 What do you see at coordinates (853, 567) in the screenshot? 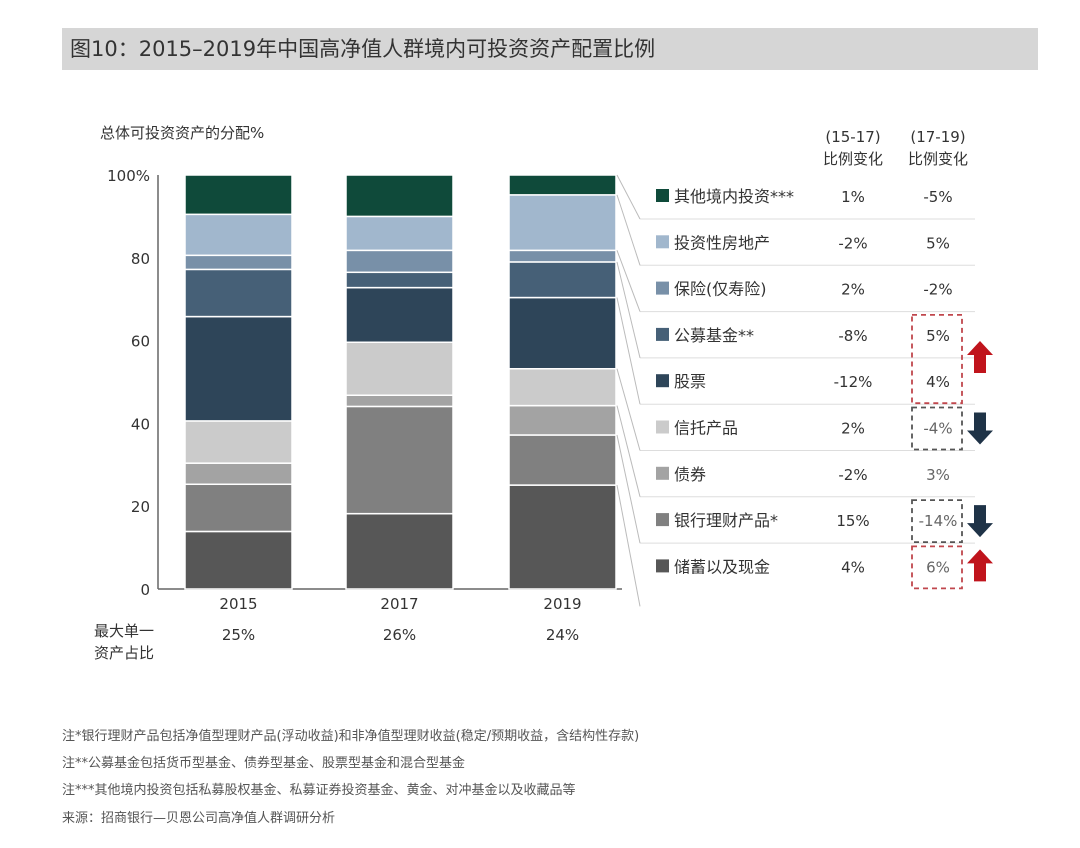
I see `change-15-17: 4%` at bounding box center [853, 567].